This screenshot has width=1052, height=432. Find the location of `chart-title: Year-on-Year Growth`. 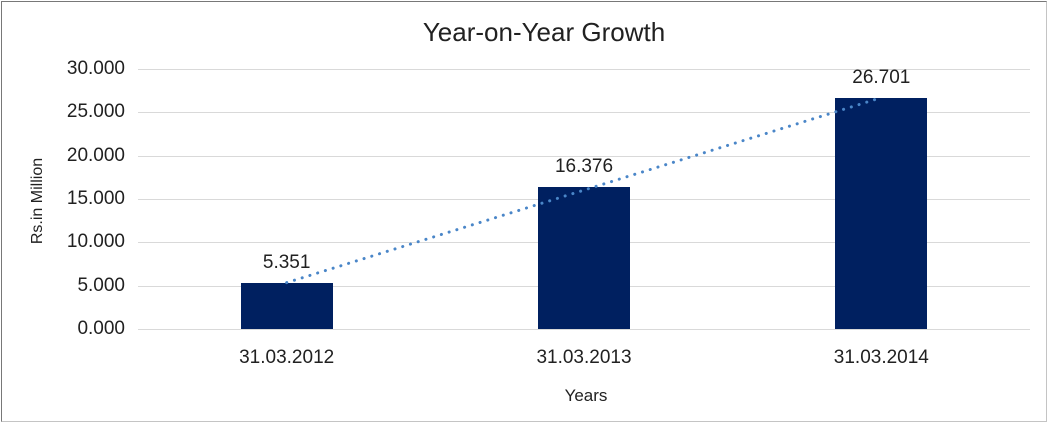

chart-title: Year-on-Year Growth is located at coordinates (544, 32).